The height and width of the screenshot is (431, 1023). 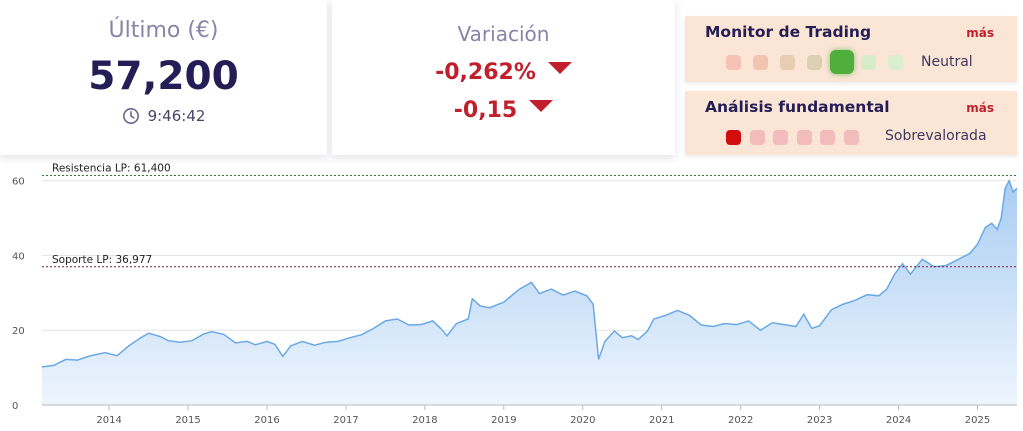 I want to click on x-tick-label: 2024, so click(x=898, y=420).